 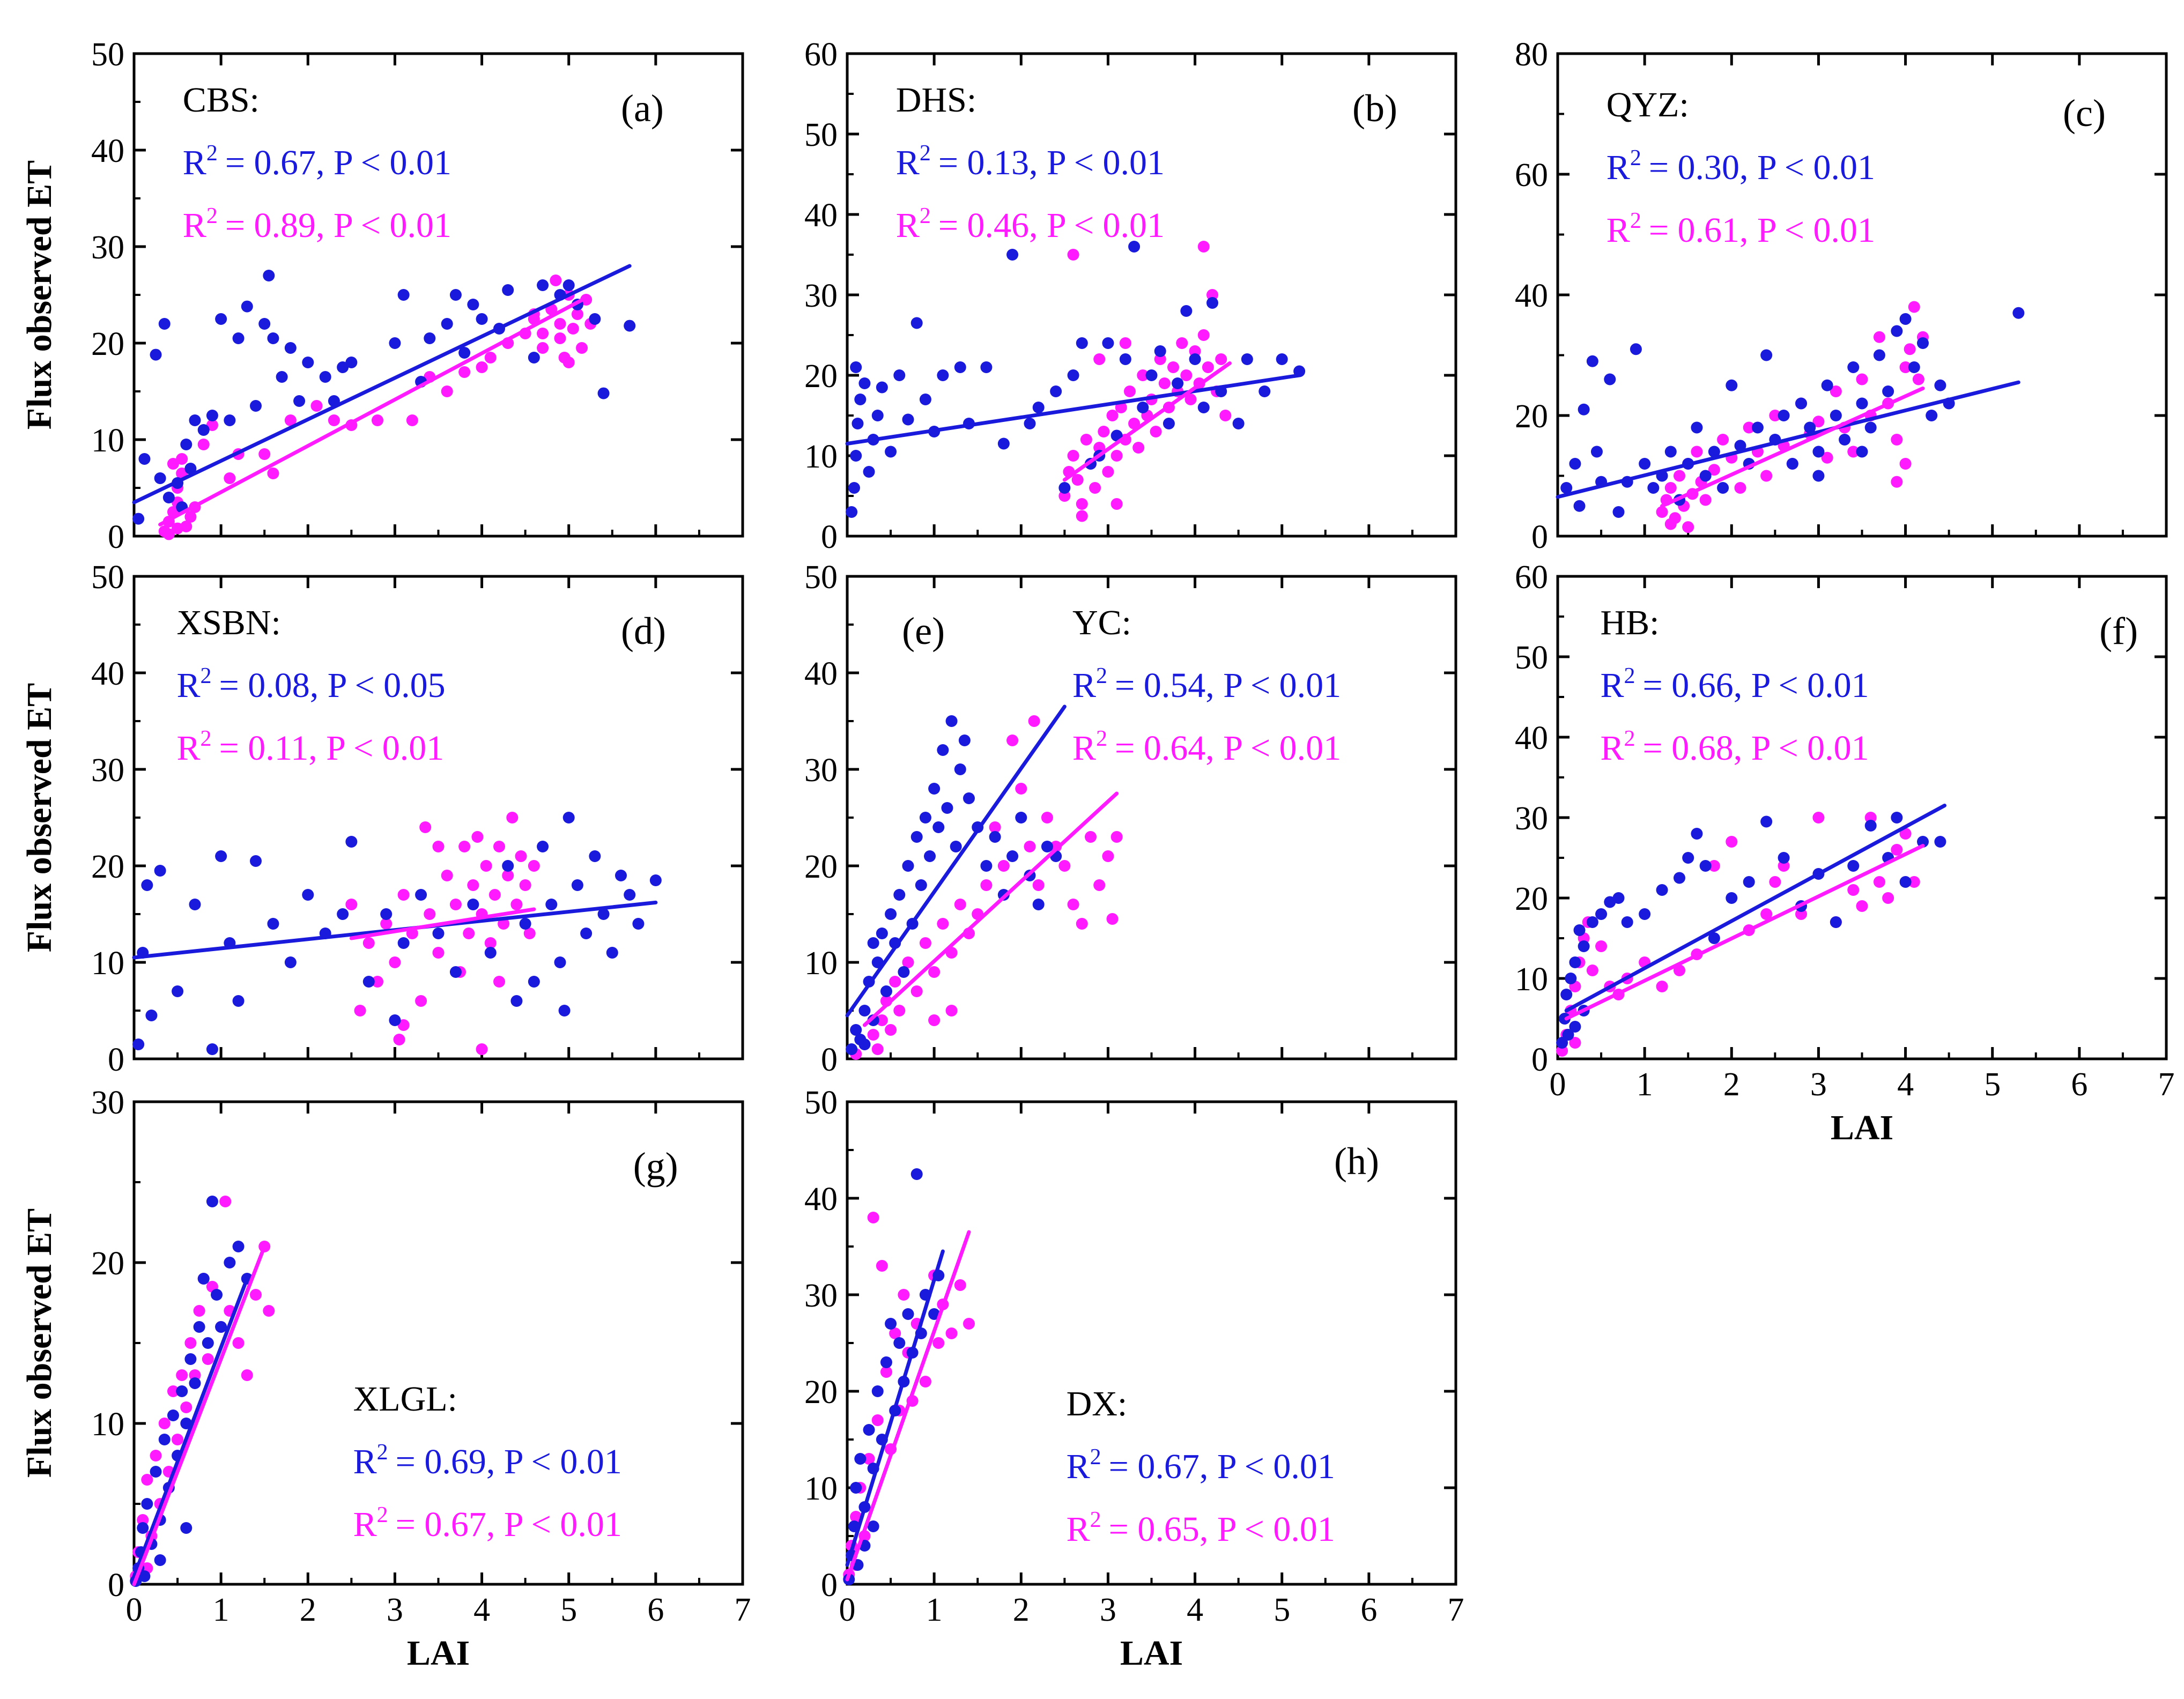 I want to click on y-tick-label: 30, so click(x=821, y=770).